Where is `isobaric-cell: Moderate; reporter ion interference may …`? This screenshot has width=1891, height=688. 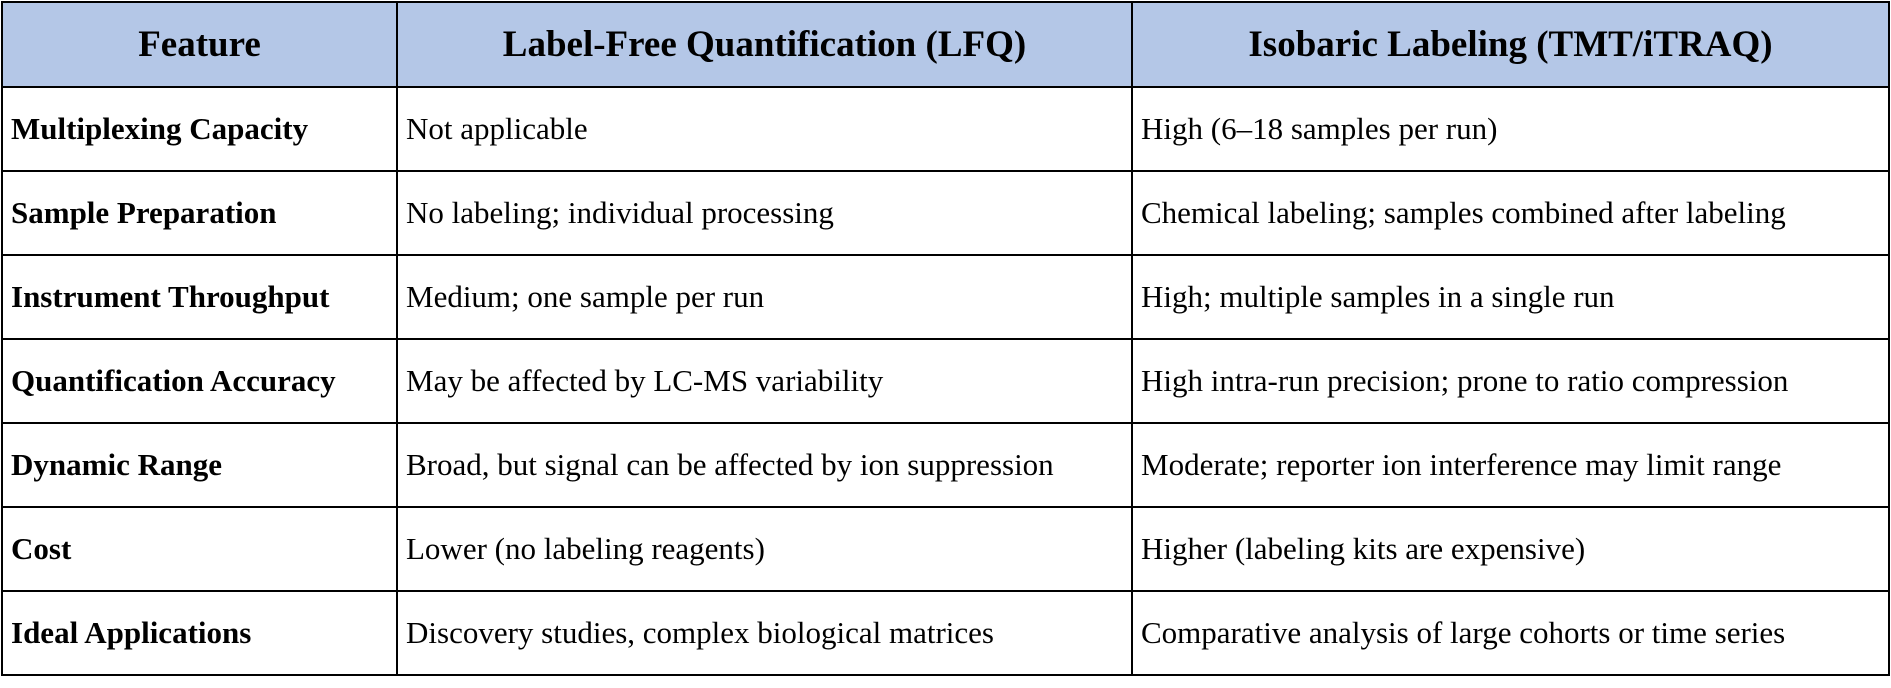
isobaric-cell: Moderate; reporter ion interference may … is located at coordinates (1510, 465).